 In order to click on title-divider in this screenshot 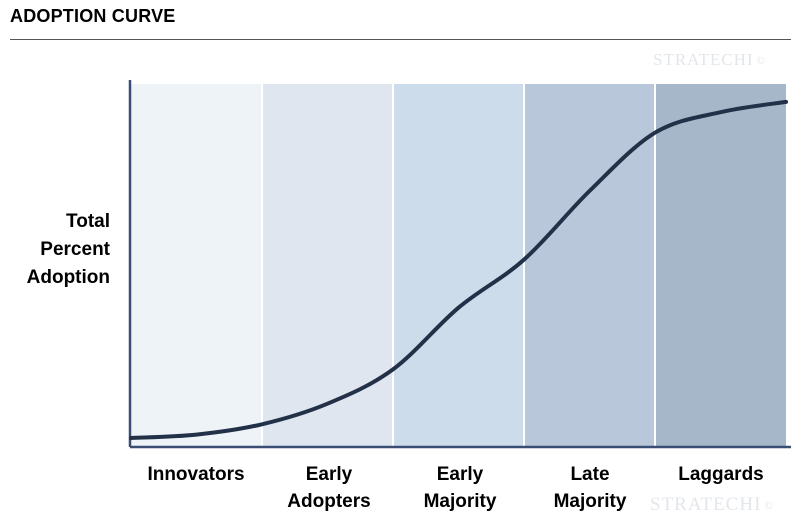, I will do `click(400, 39)`.